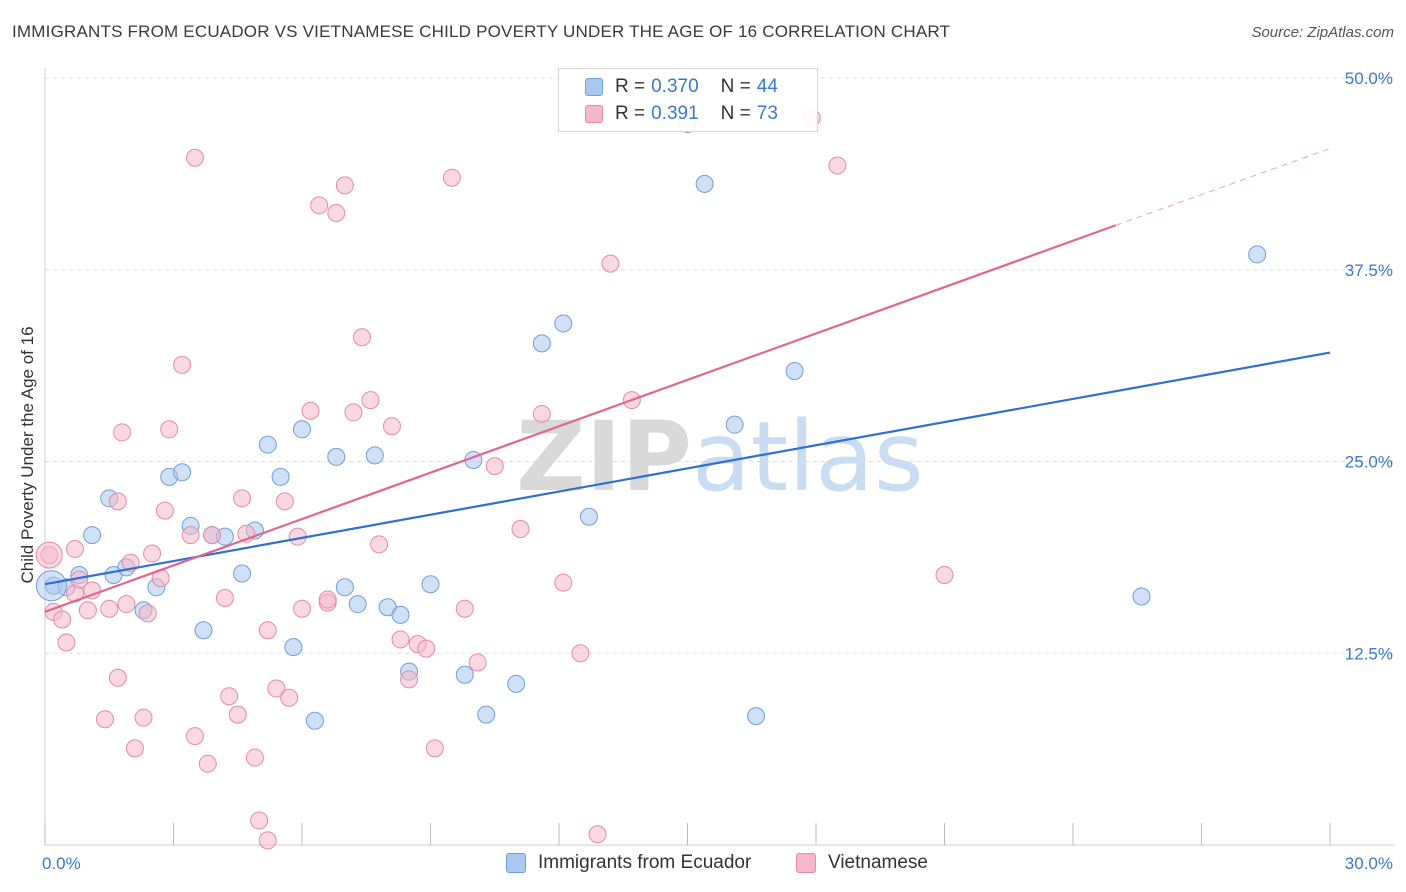  I want to click on watermark-layer: ZIPatlas, so click(720, 457).